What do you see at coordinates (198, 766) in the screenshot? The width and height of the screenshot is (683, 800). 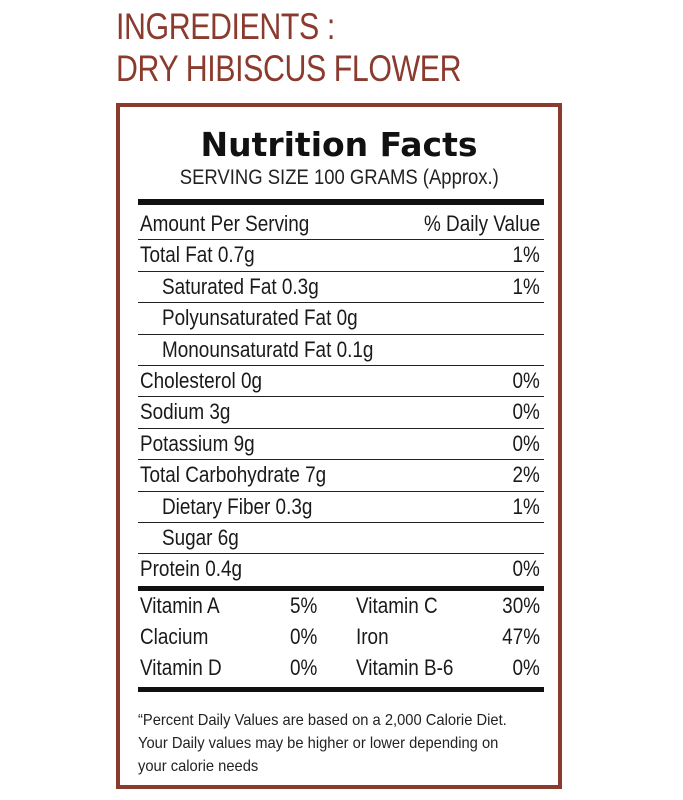 I see `footnote-line-3: your calorie needs` at bounding box center [198, 766].